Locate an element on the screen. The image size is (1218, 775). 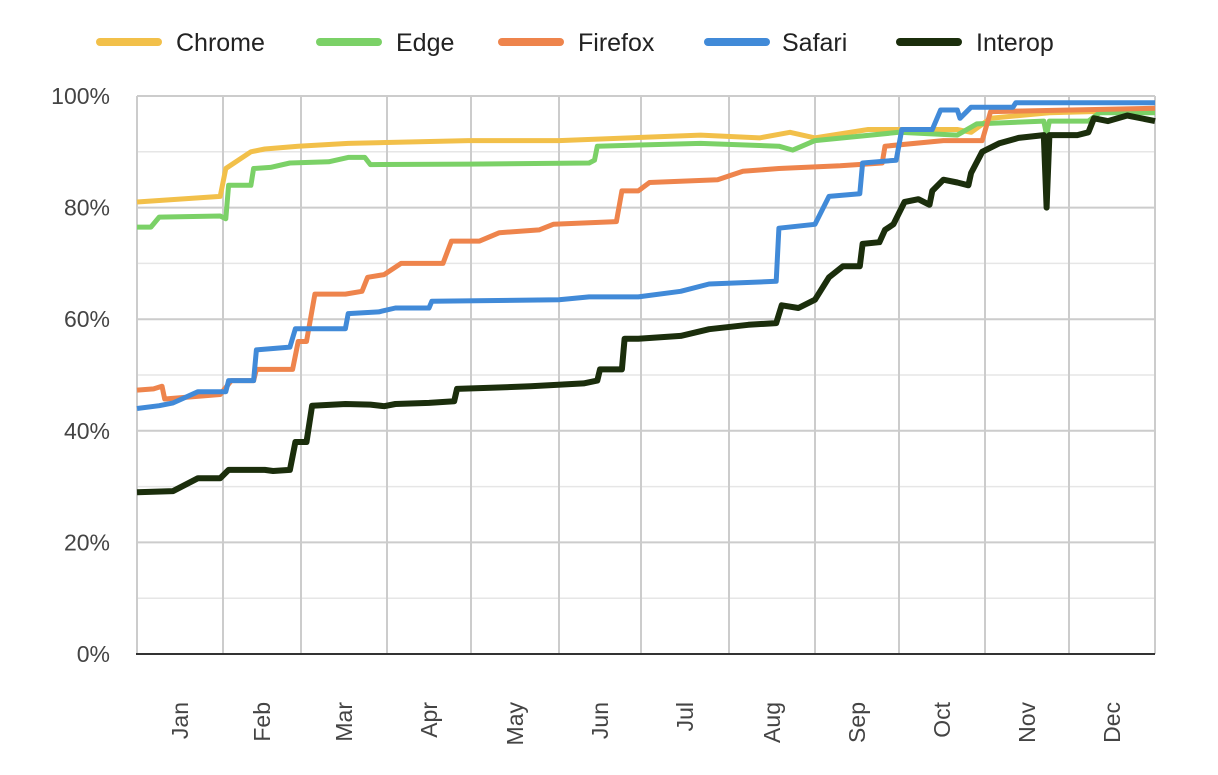
legend-label: Safari is located at coordinates (814, 43).